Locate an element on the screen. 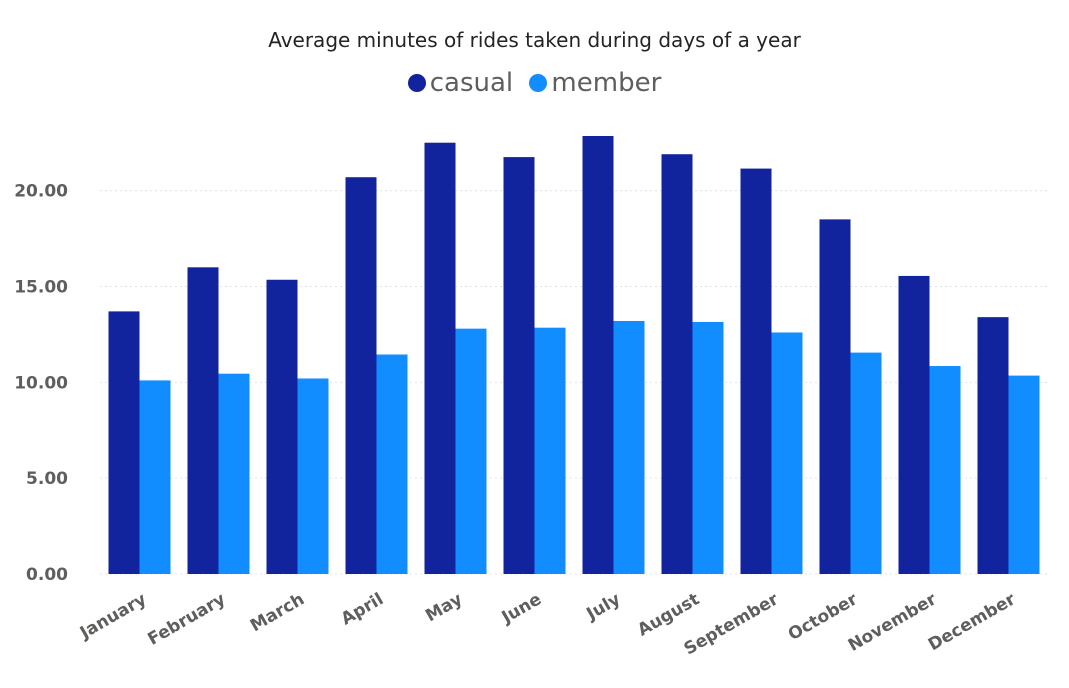 The image size is (1069, 688). bar-member-july is located at coordinates (629, 447).